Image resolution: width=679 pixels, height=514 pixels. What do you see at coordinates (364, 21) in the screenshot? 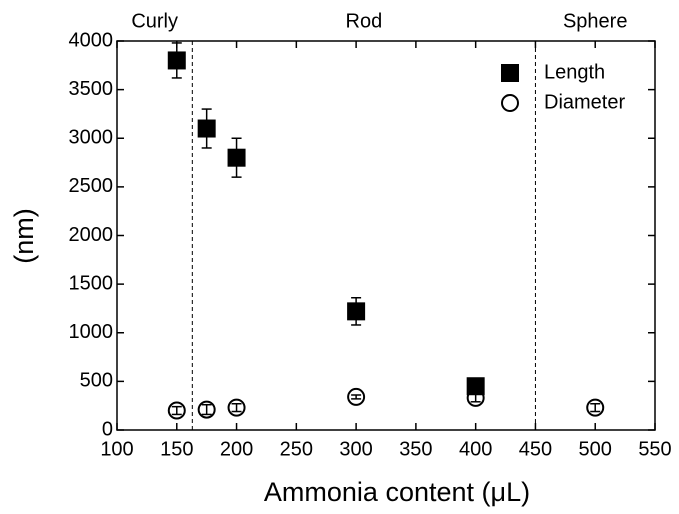
I see `region-label: Rod` at bounding box center [364, 21].